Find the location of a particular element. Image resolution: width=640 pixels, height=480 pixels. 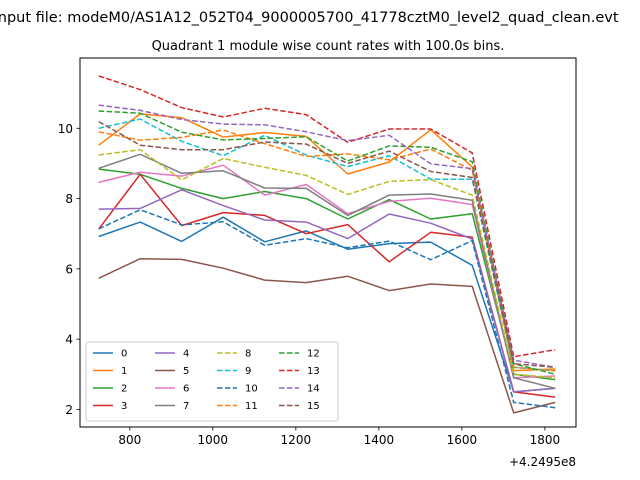

legend-label-9: 9 is located at coordinates (248, 371).